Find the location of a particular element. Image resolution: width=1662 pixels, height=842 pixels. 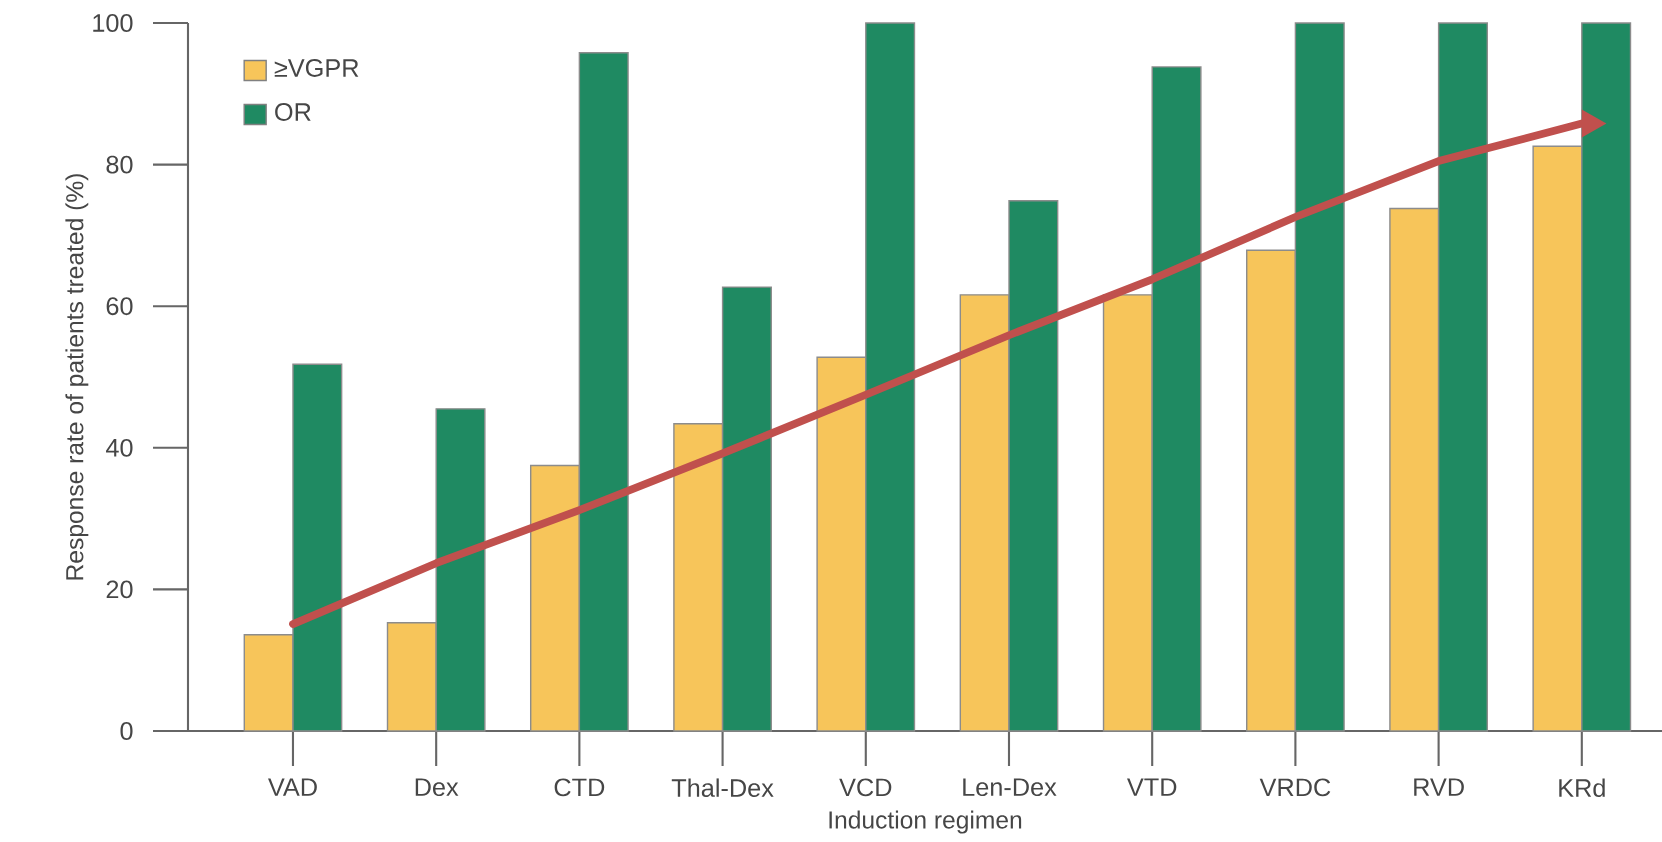

x-axis-title: Induction regimen is located at coordinates (925, 822).